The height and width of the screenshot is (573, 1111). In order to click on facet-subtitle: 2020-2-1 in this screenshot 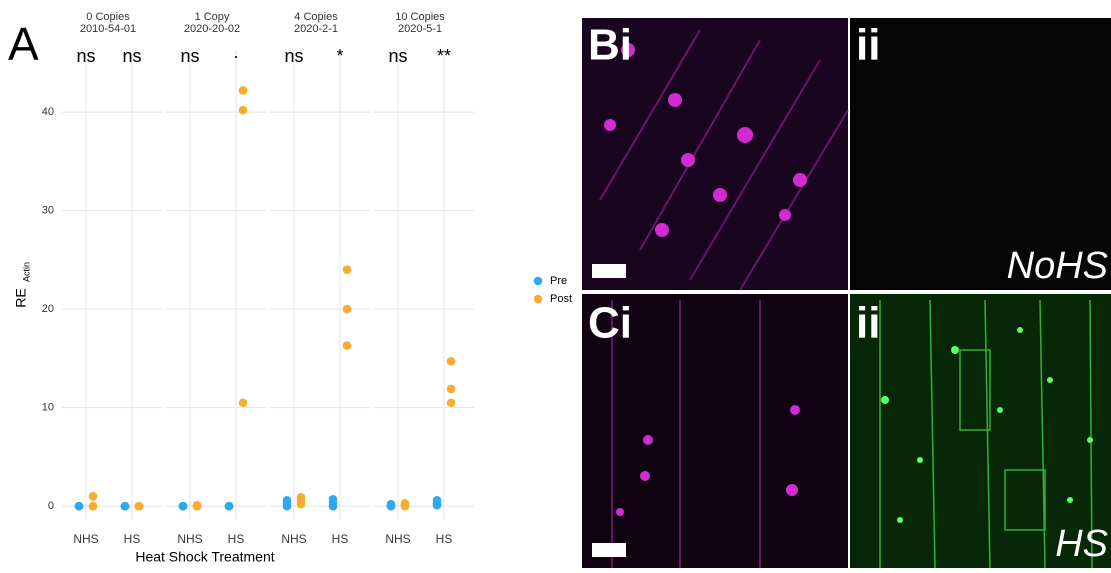, I will do `click(316, 29)`.